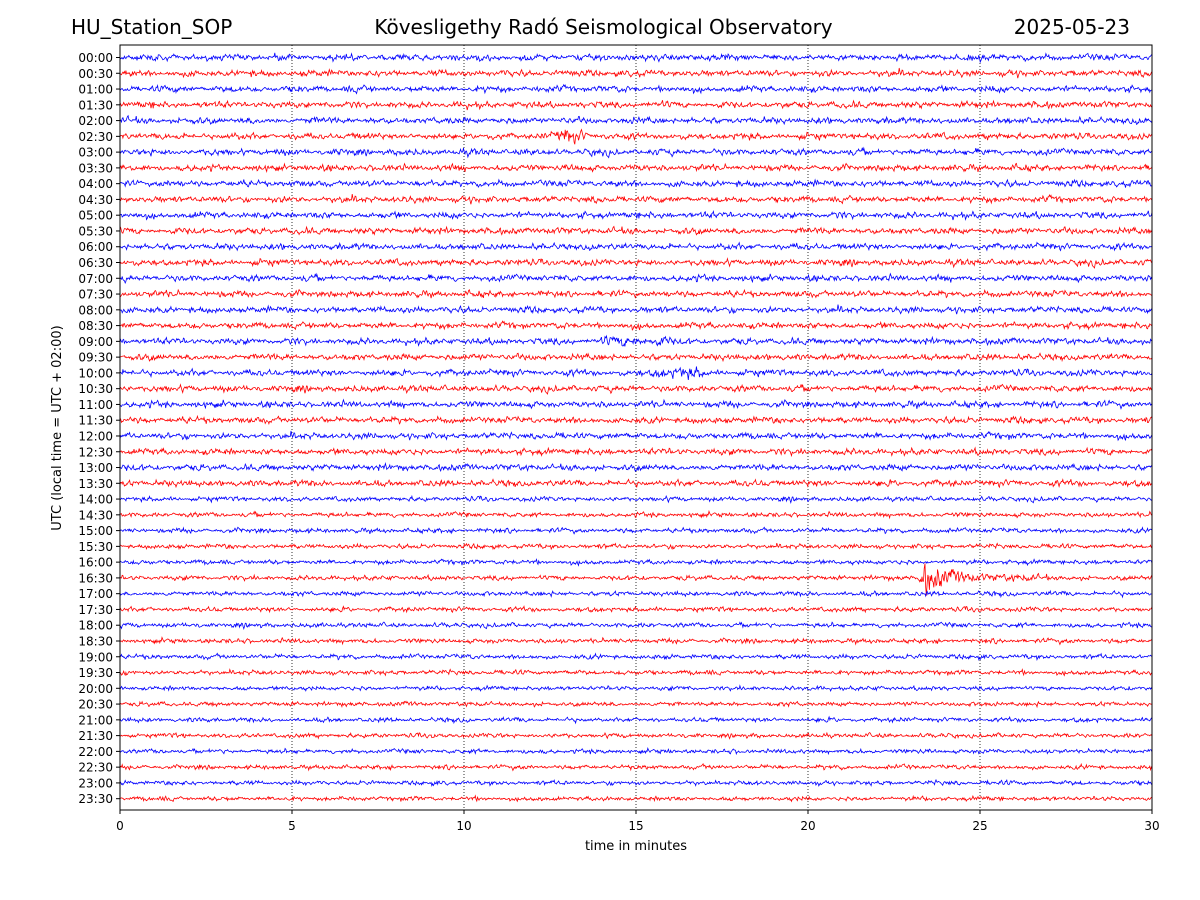  What do you see at coordinates (95, 216) in the screenshot?
I see `y-tick-label: 05:00` at bounding box center [95, 216].